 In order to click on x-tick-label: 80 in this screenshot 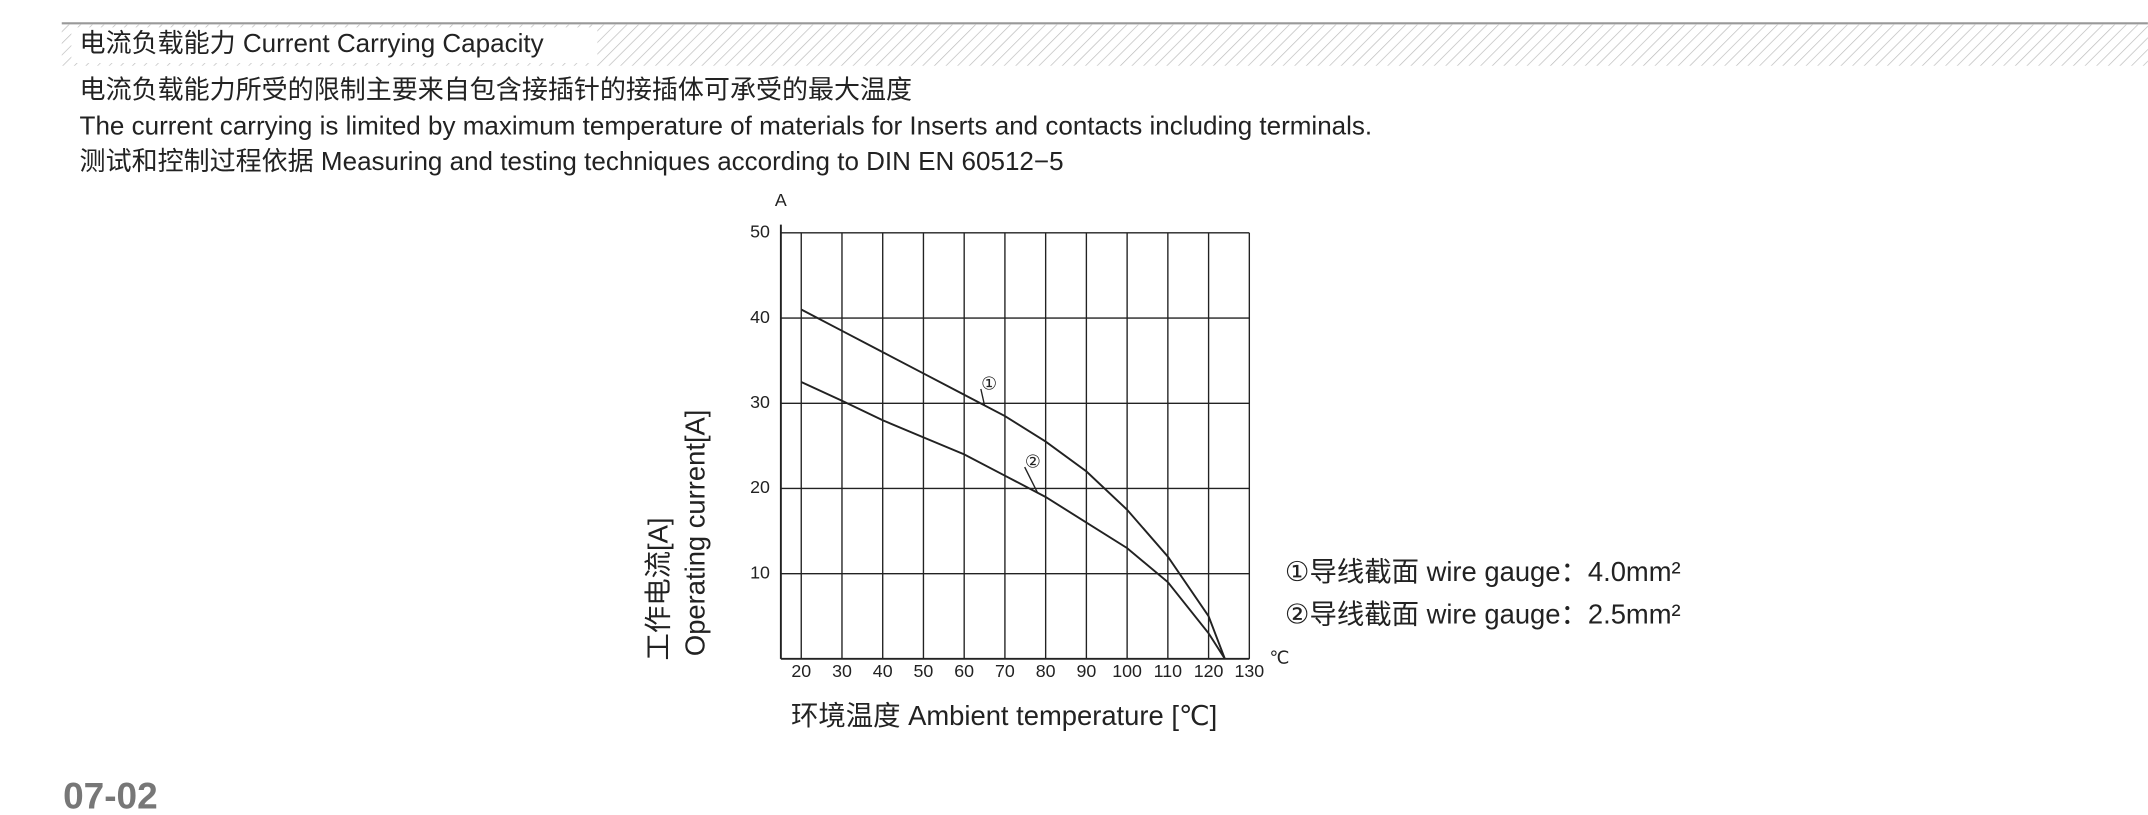, I will do `click(1046, 671)`.